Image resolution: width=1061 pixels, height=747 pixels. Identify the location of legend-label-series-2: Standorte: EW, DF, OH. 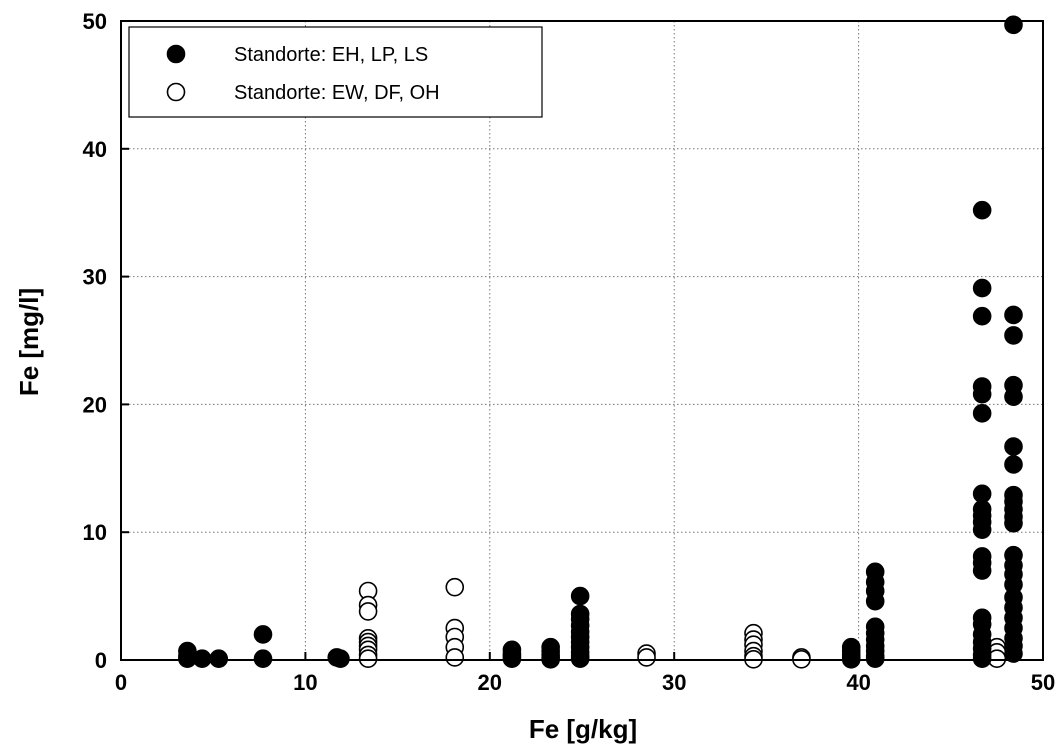
(337, 93).